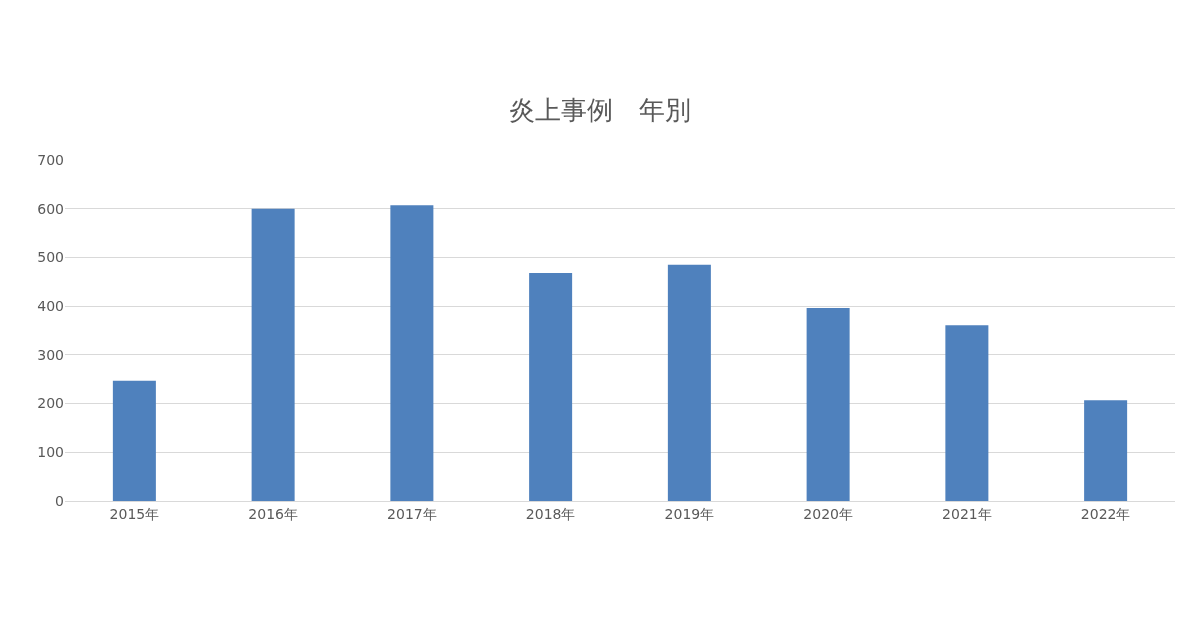 This screenshot has height=630, width=1200. Describe the element at coordinates (50, 306) in the screenshot. I see `y-tick-label: 400` at that location.